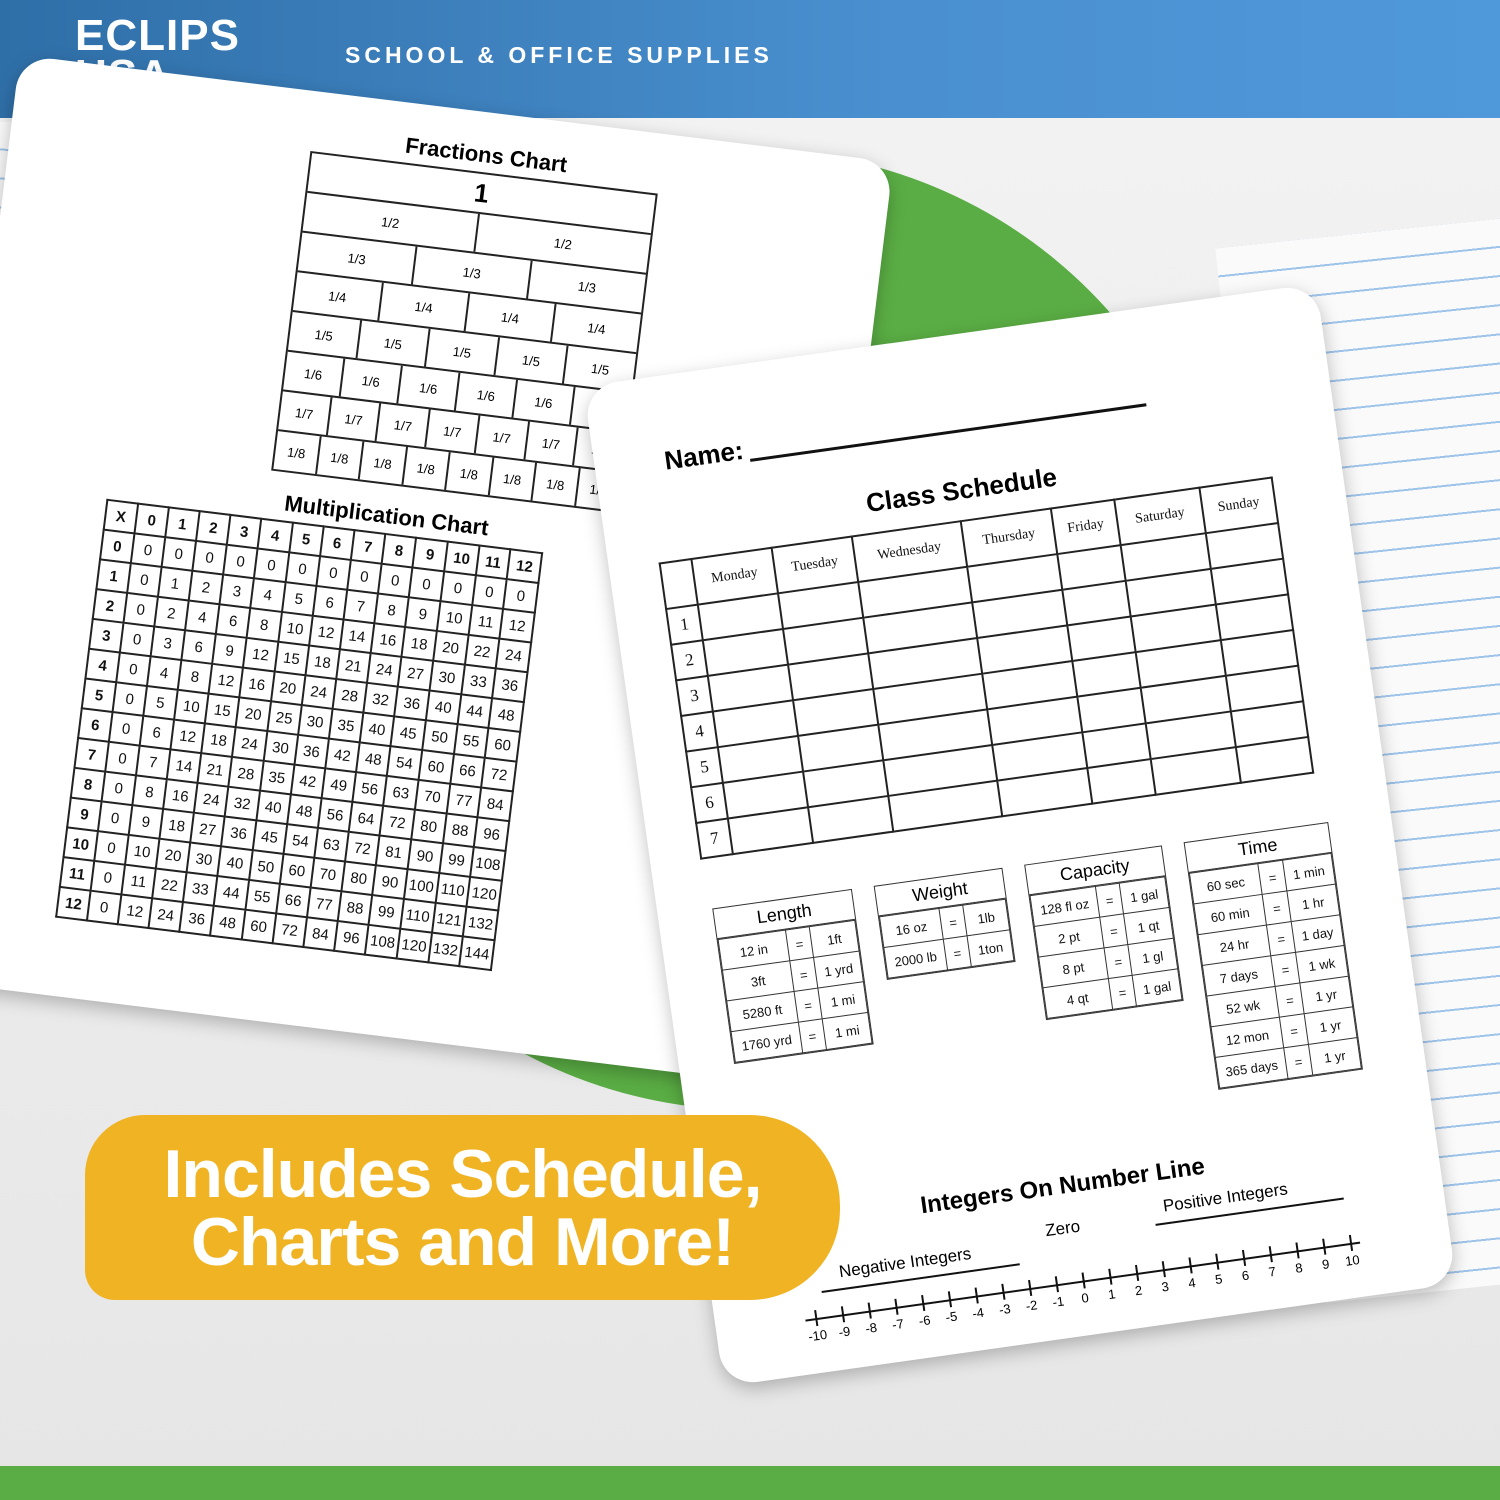 This screenshot has height=1500, width=1500. What do you see at coordinates (324, 904) in the screenshot?
I see `product-cell: 77` at bounding box center [324, 904].